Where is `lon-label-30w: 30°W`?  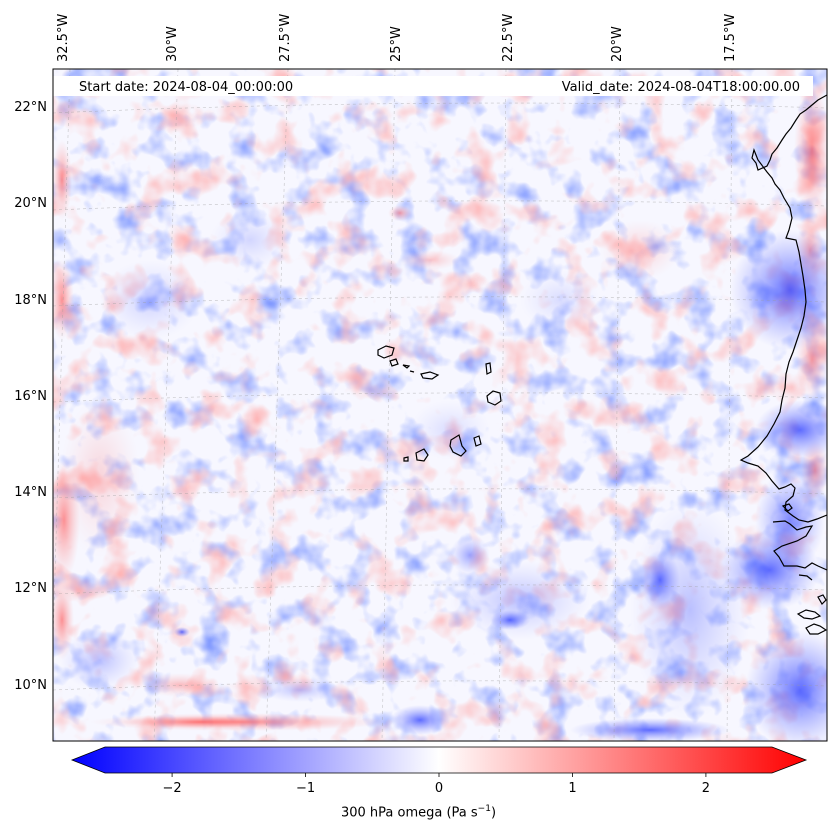 lon-label-30w: 30°W is located at coordinates (172, 44).